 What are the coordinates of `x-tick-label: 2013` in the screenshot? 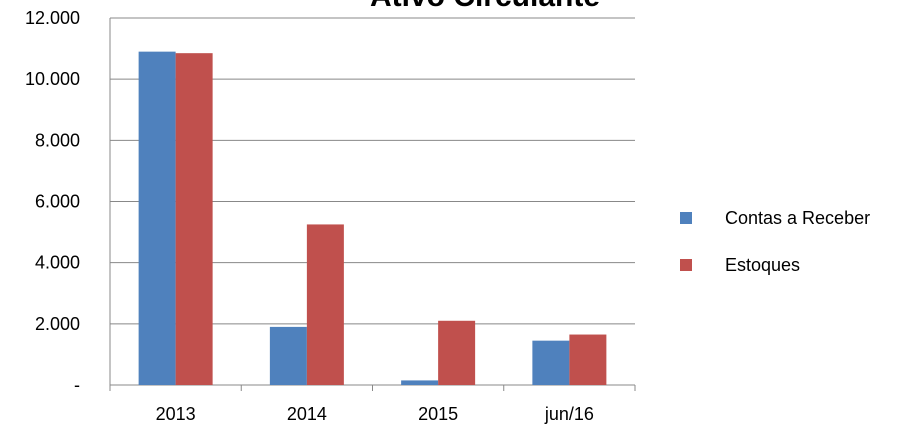 It's located at (176, 414).